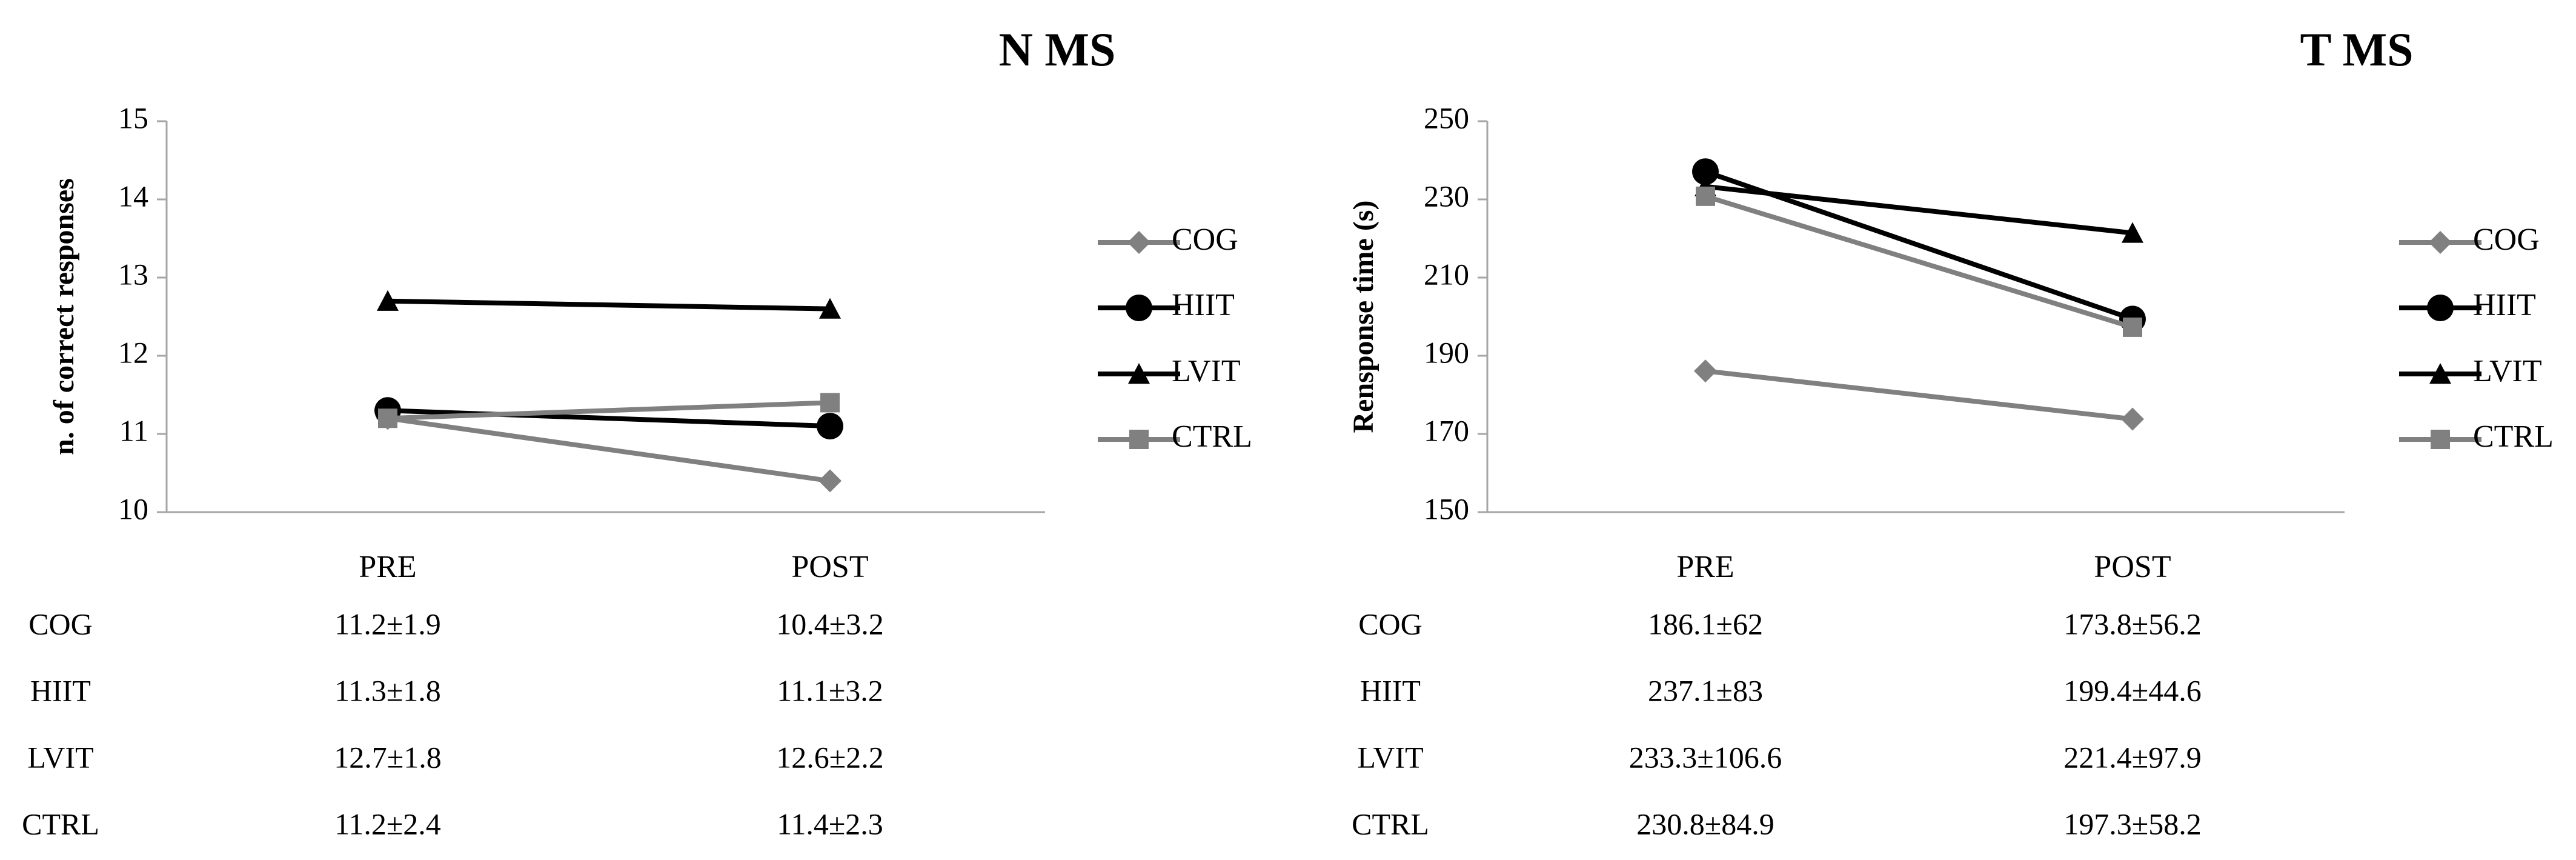 The width and height of the screenshot is (2576, 860). What do you see at coordinates (133, 352) in the screenshot?
I see `chart-0-y-tick-label: 12` at bounding box center [133, 352].